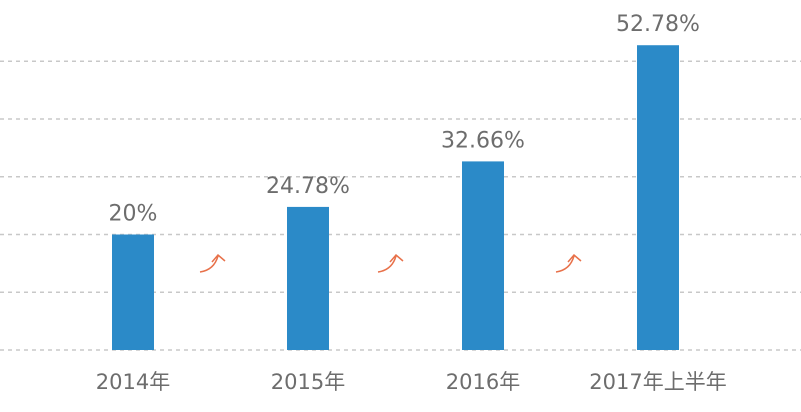  Describe the element at coordinates (658, 24) in the screenshot. I see `value-label: 52.78%` at that location.